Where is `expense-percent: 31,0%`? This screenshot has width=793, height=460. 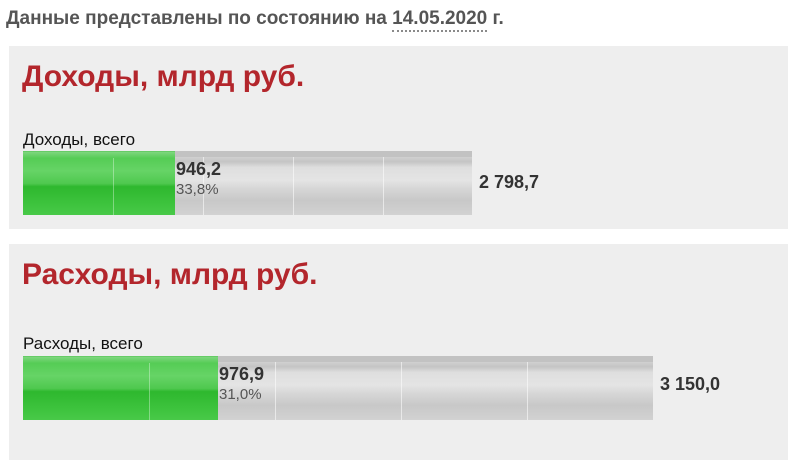 expense-percent: 31,0% is located at coordinates (240, 394).